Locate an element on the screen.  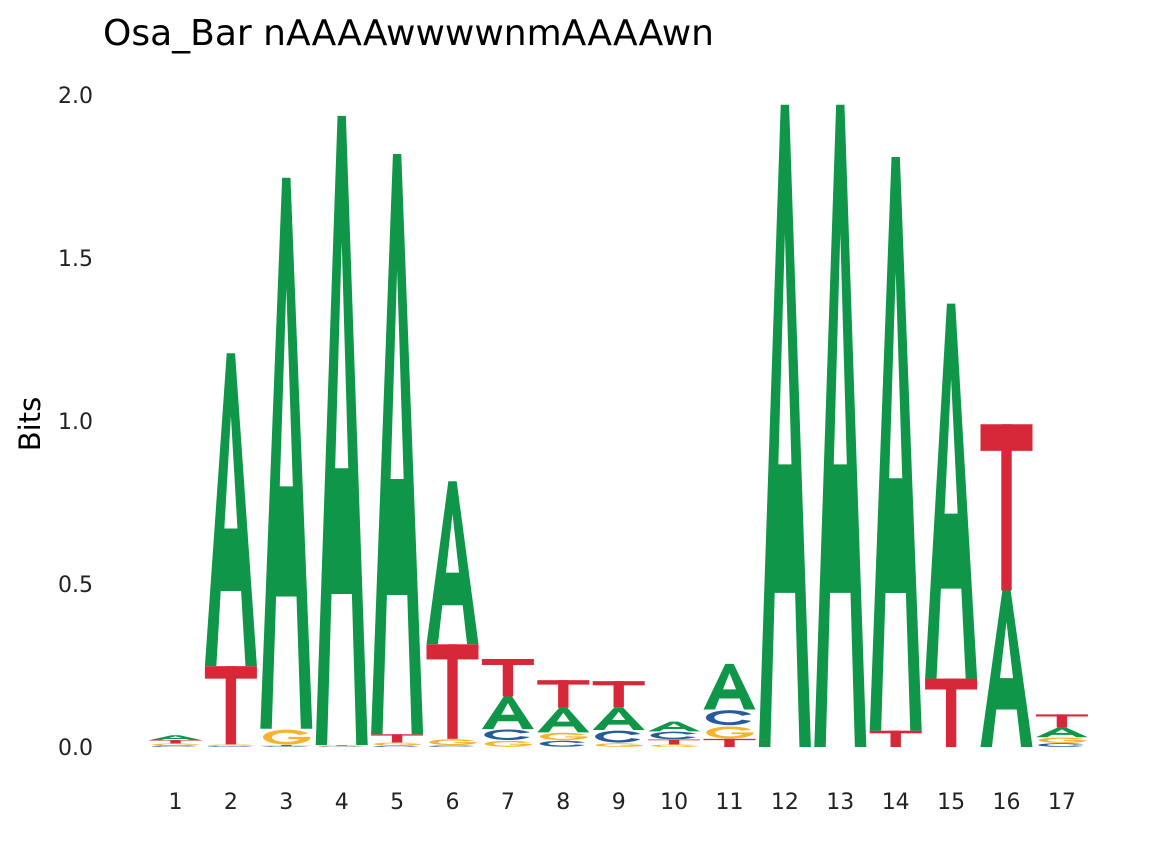
x-tick-label: 14 is located at coordinates (896, 802).